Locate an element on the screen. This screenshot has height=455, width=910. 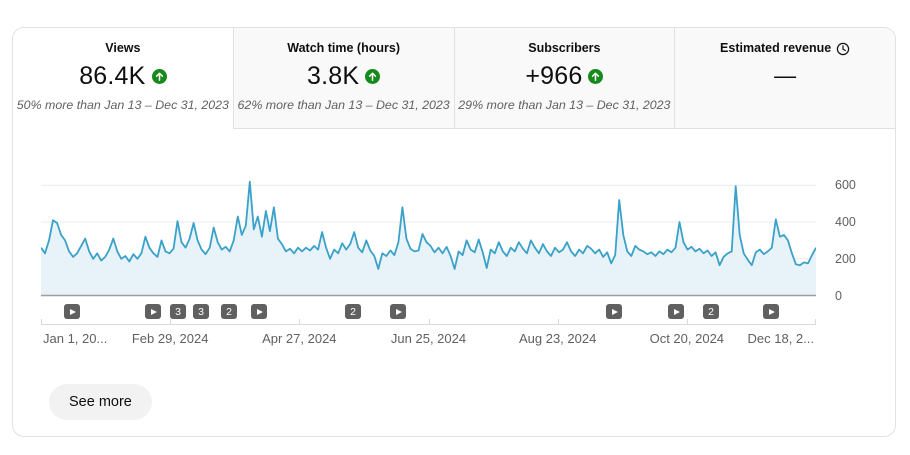
estimated-revenue-label: Estimated revenue is located at coordinates (776, 48).